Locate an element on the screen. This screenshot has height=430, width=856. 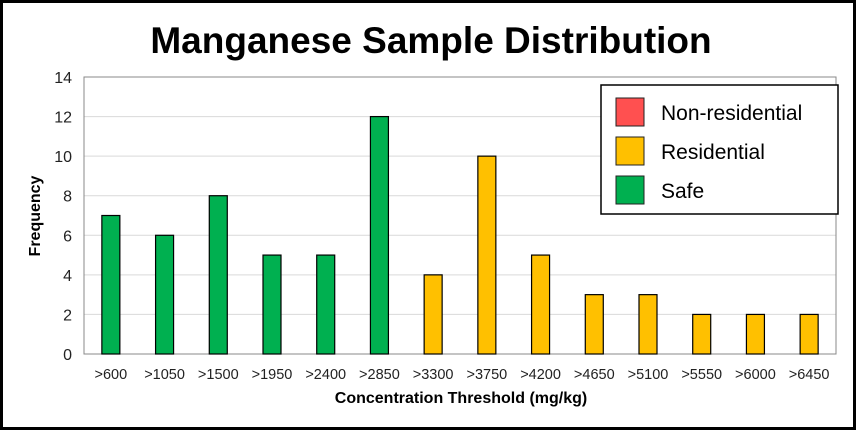
x-tick-label: >6450 is located at coordinates (809, 375).